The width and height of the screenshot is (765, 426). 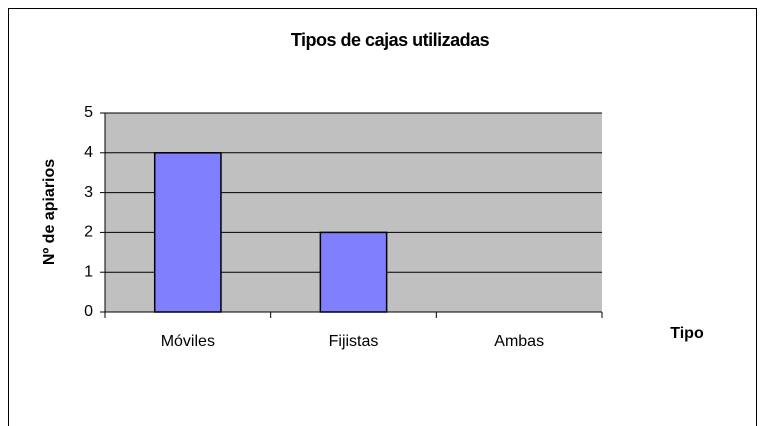 I want to click on y-tick-label: 2, so click(x=88, y=232).